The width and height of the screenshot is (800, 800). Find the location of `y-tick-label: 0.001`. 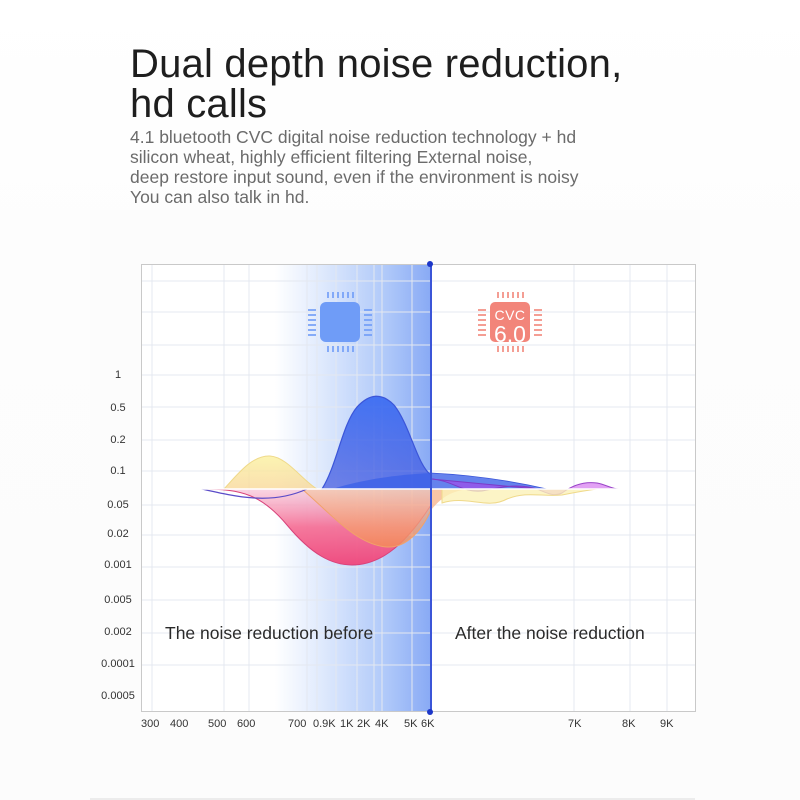

y-tick-label: 0.001 is located at coordinates (118, 565).